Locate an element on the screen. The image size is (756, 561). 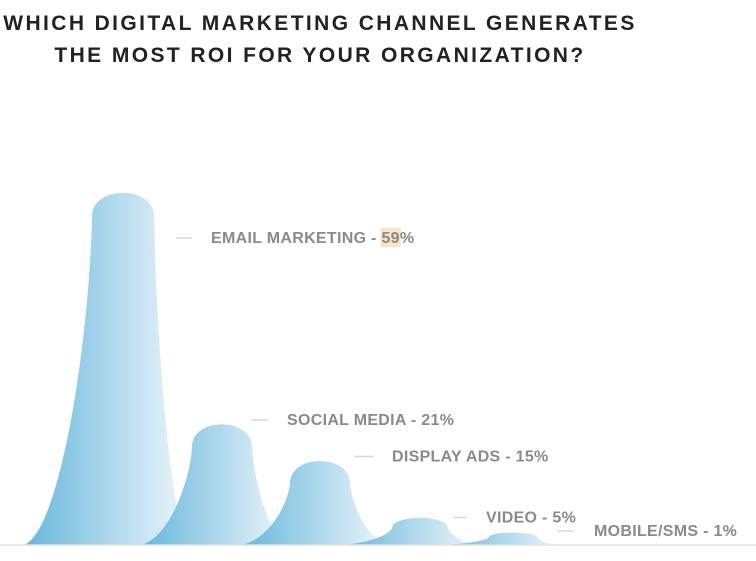
data-value: 5 is located at coordinates (556, 518).